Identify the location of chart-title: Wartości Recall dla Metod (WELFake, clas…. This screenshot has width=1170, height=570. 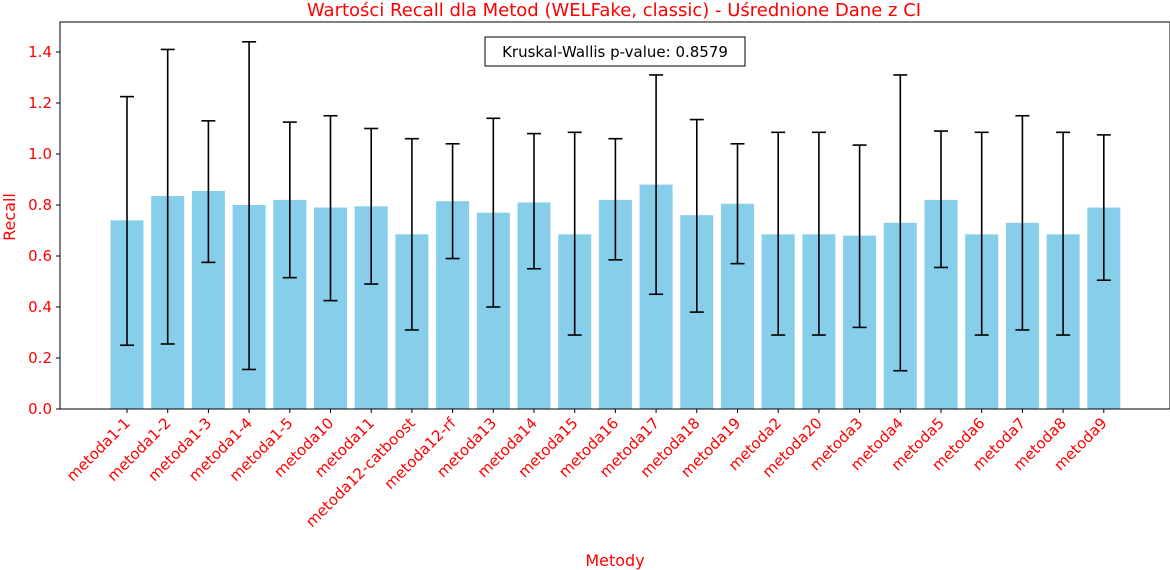
(614, 10).